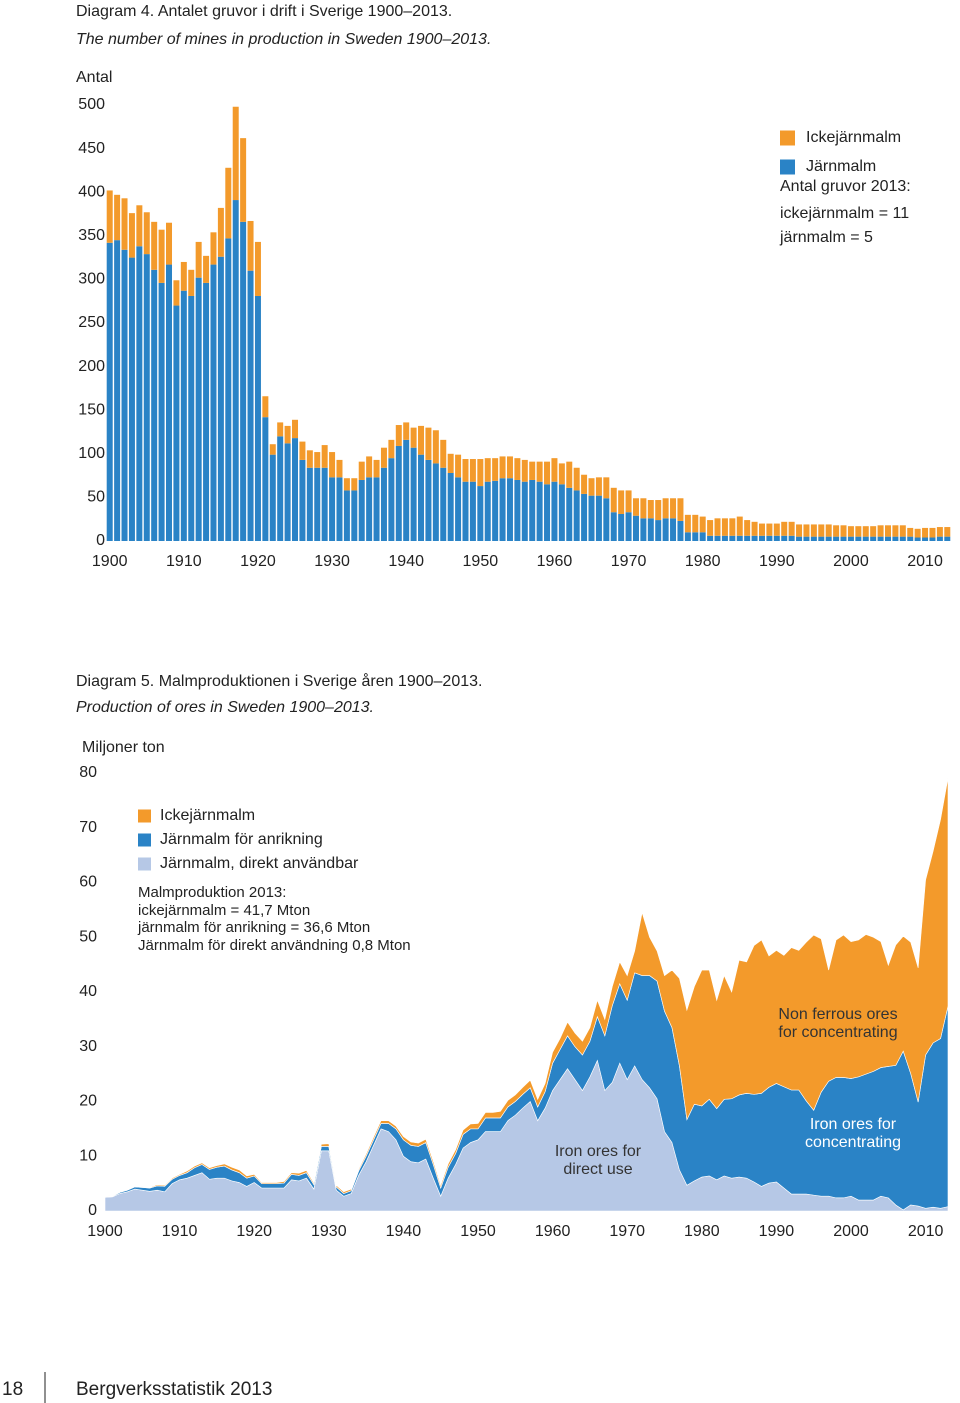  What do you see at coordinates (406, 561) in the screenshot?
I see `x-tick-label: 1940` at bounding box center [406, 561].